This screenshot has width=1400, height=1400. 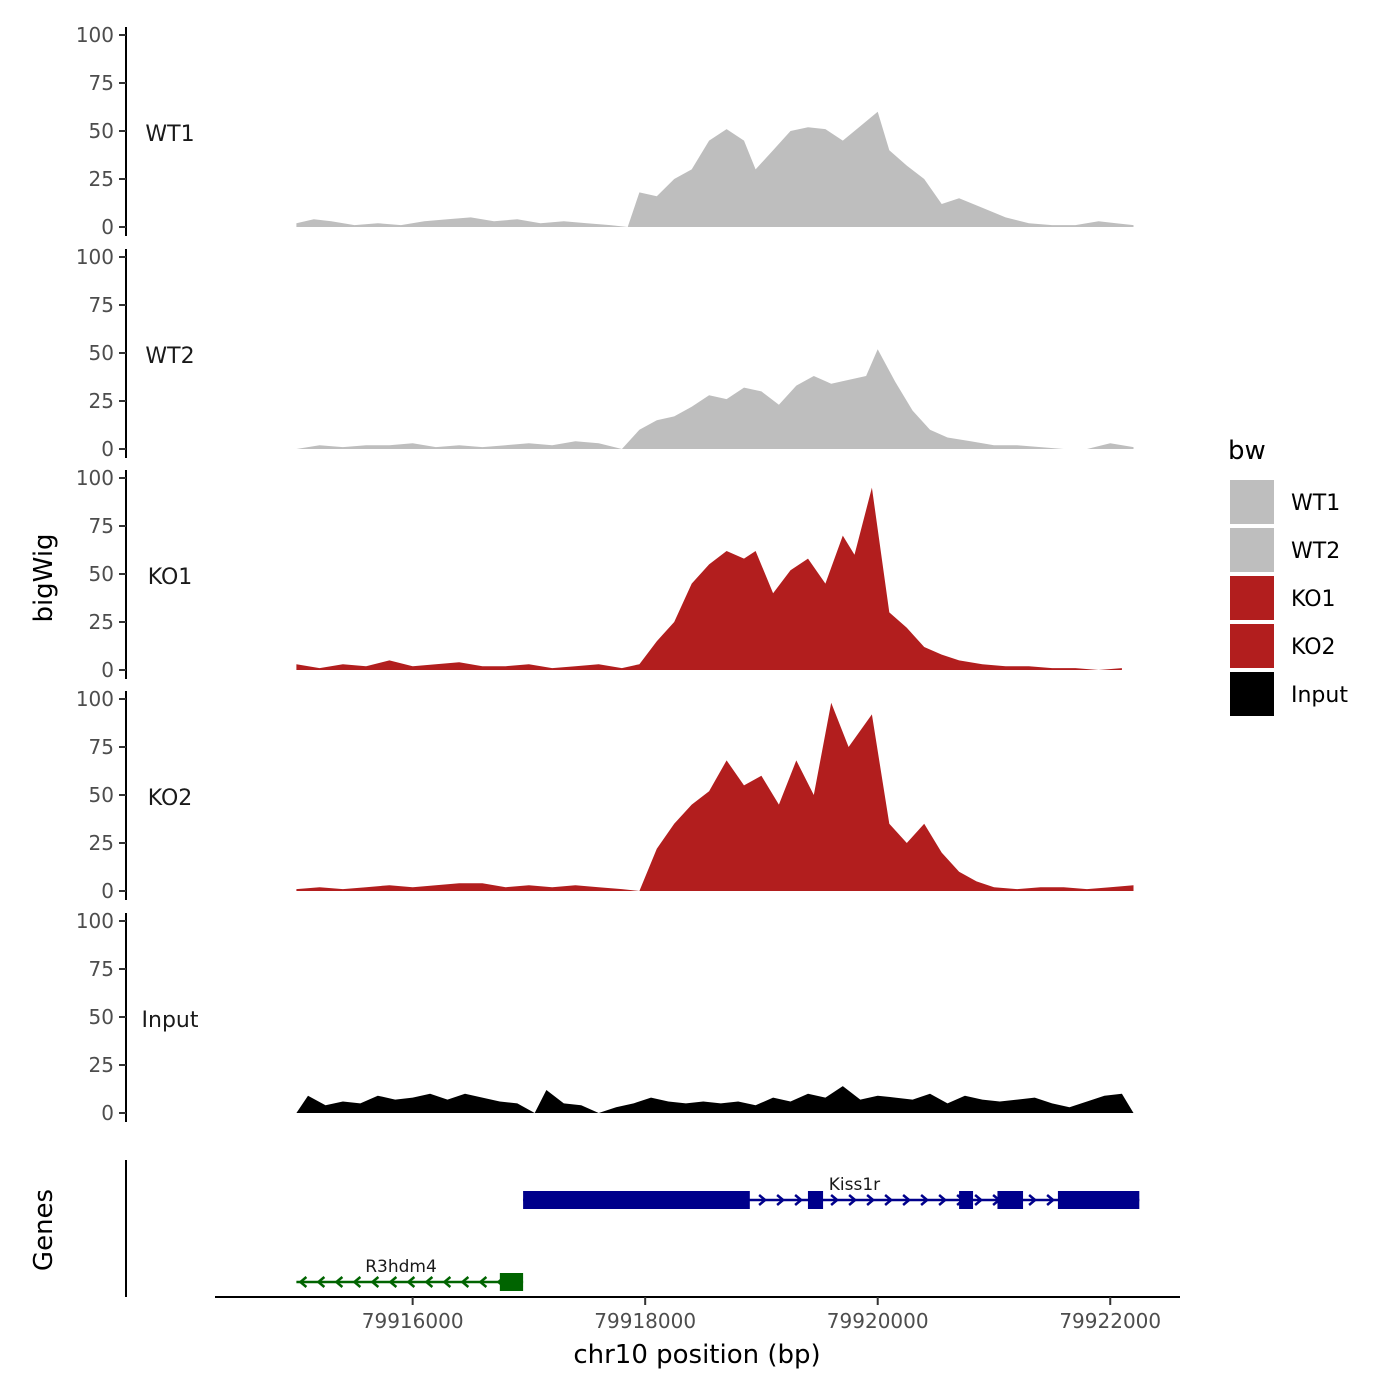 I want to click on coverage-area-wt2, so click(x=715, y=399).